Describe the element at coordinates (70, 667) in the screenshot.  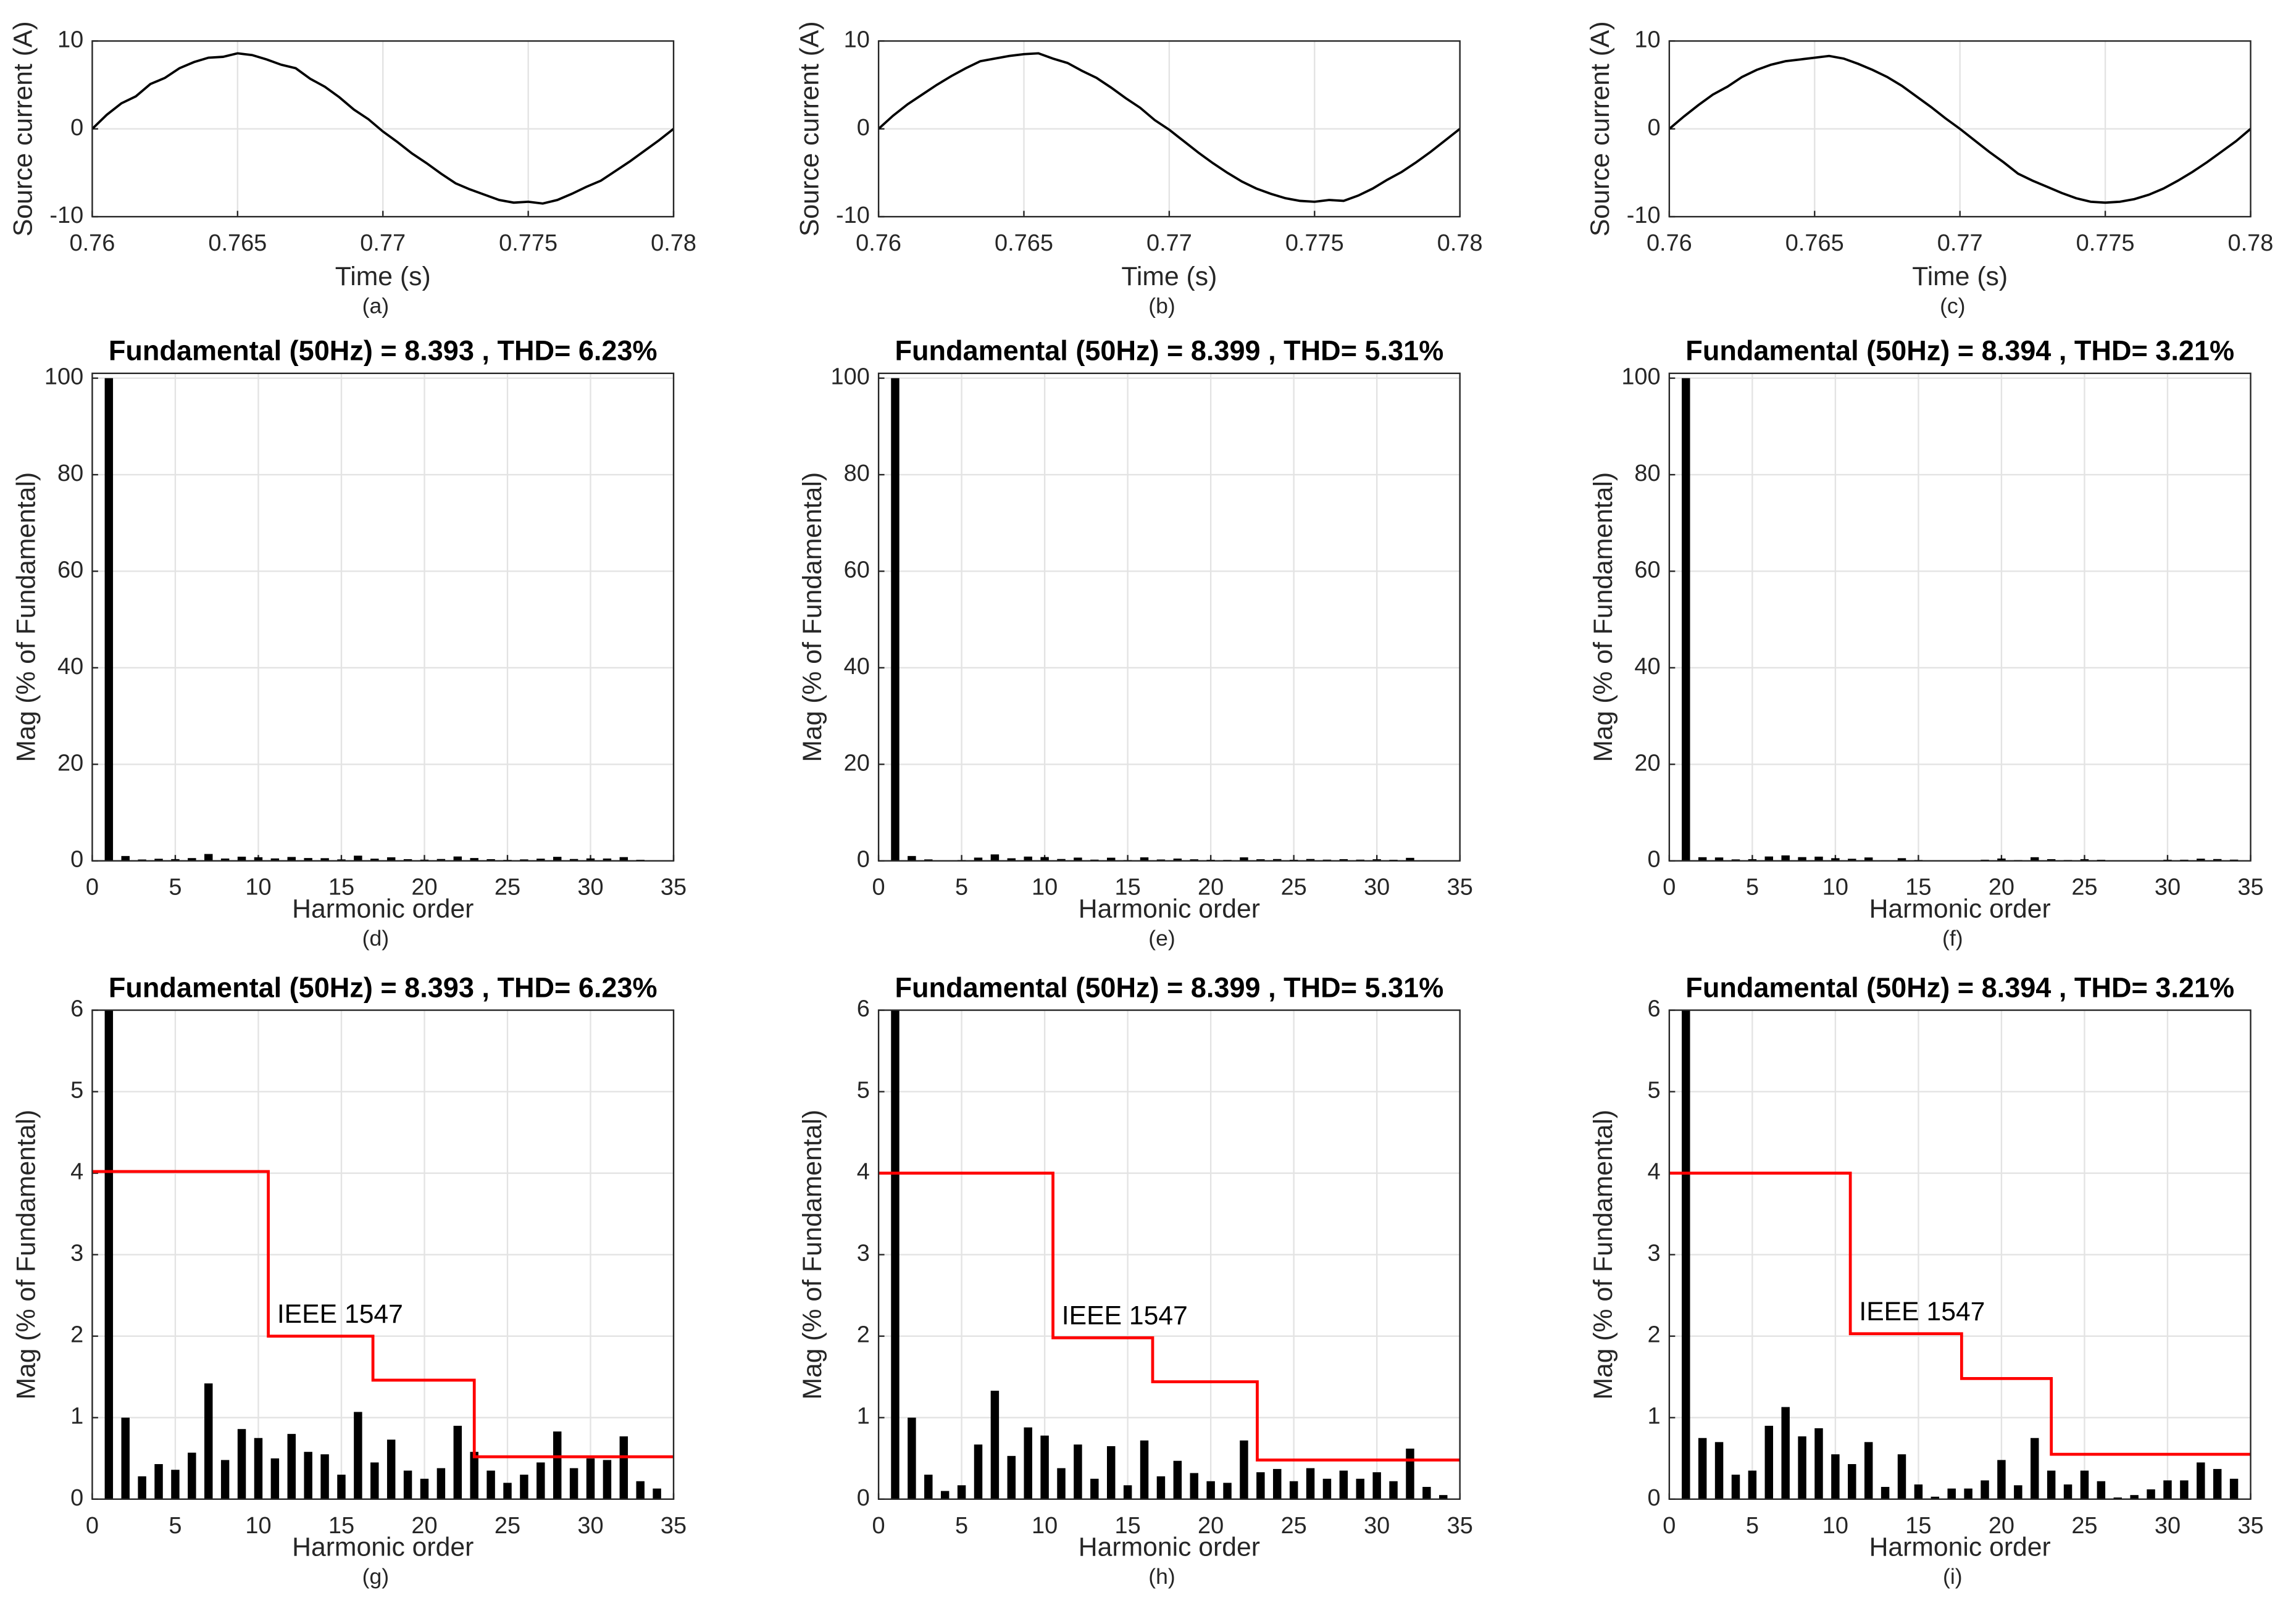
I see `y-tick-label: 40` at that location.